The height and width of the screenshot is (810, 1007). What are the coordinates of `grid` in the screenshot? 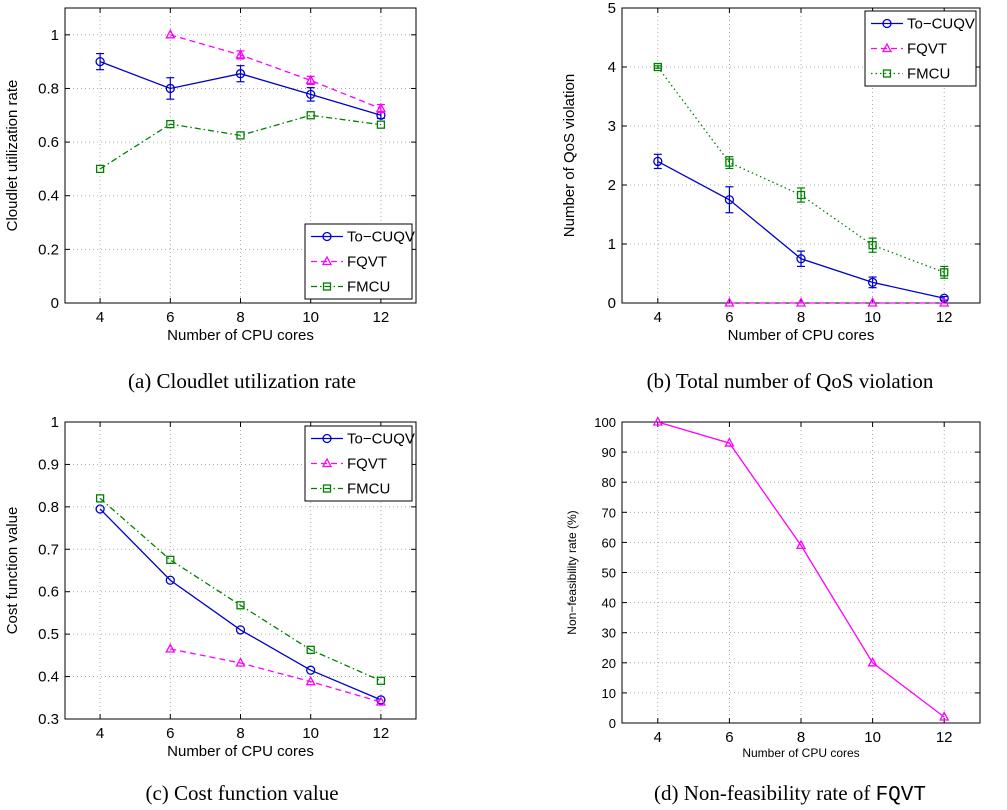 It's located at (801, 572).